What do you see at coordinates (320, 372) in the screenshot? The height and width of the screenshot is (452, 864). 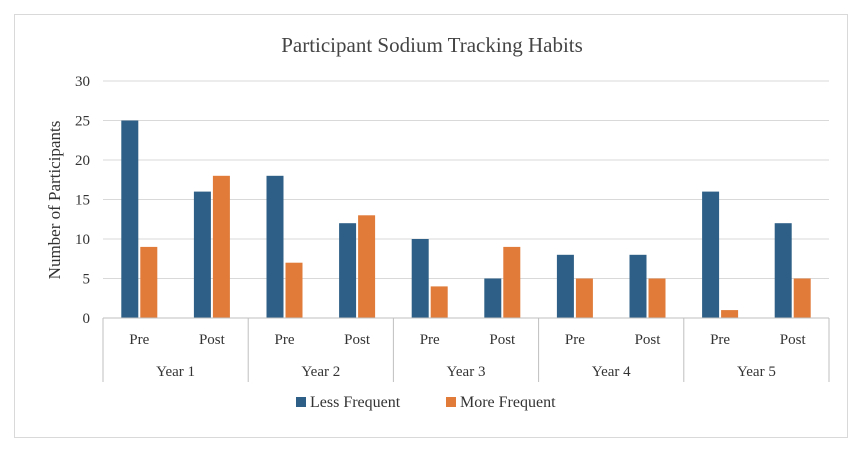 I see `x-group-label: Year 2` at bounding box center [320, 372].